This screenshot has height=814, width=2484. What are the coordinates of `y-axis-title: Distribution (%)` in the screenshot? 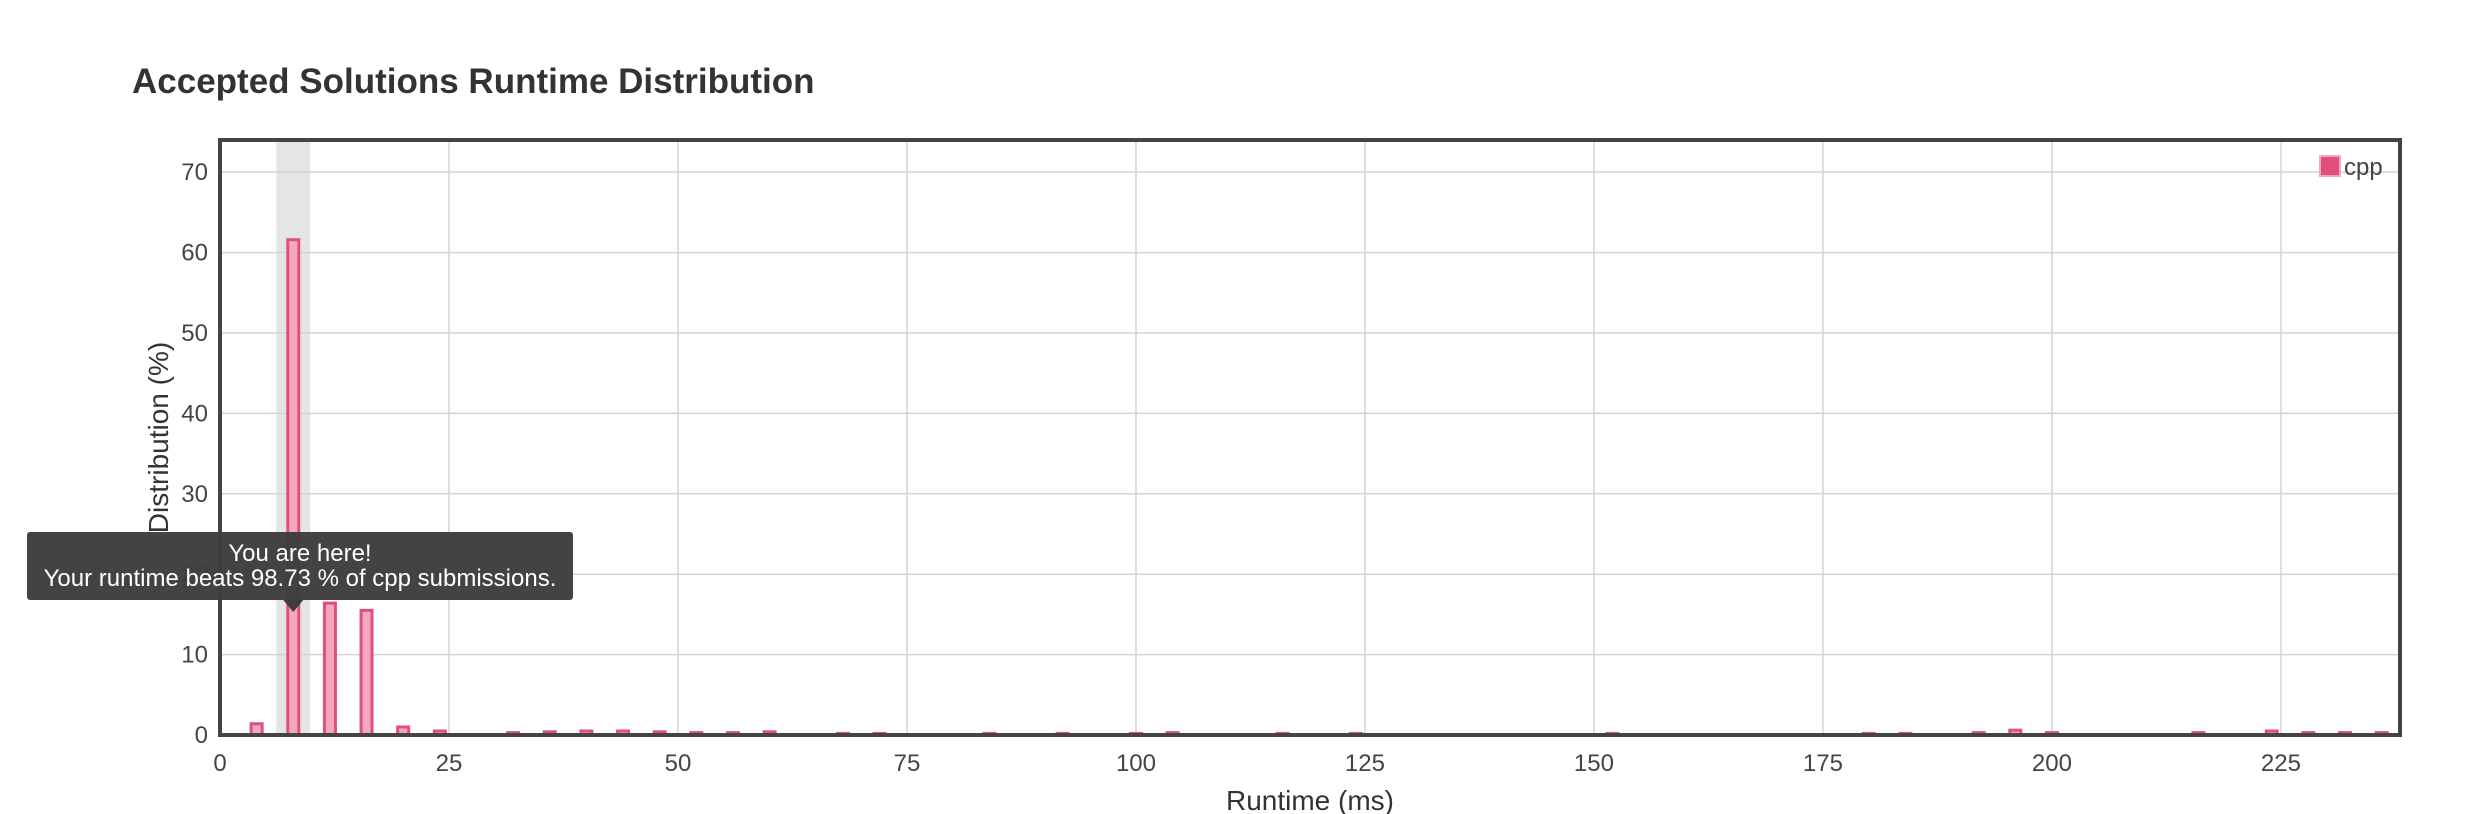 It's located at (158, 437).